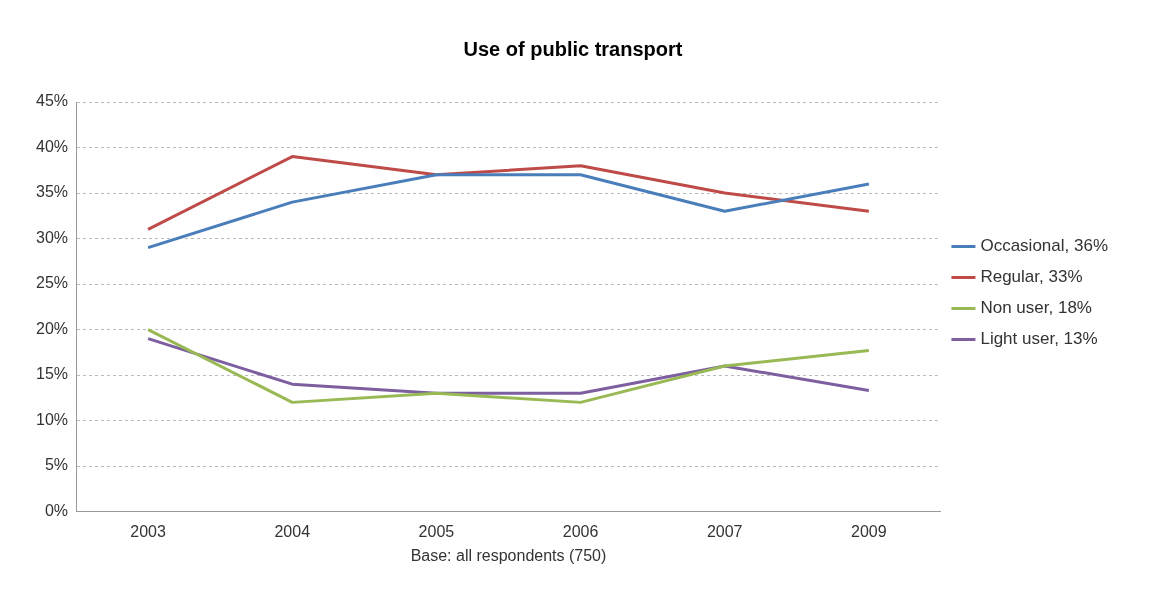 The width and height of the screenshot is (1151, 592). What do you see at coordinates (508, 555) in the screenshot?
I see `x-axis-title: Base: all respondents (750)` at bounding box center [508, 555].